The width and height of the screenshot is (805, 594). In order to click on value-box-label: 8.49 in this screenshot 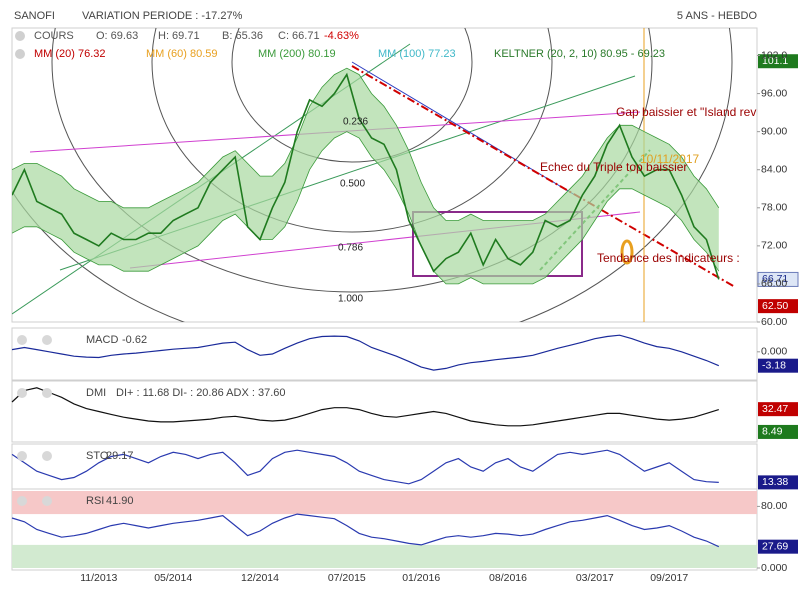, I will do `click(772, 432)`.